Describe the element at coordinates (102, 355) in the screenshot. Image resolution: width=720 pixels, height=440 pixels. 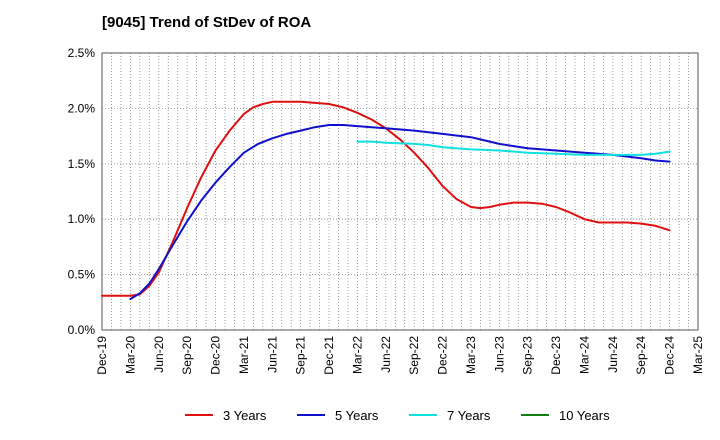
I see `x-tick-label: Dec-19` at that location.